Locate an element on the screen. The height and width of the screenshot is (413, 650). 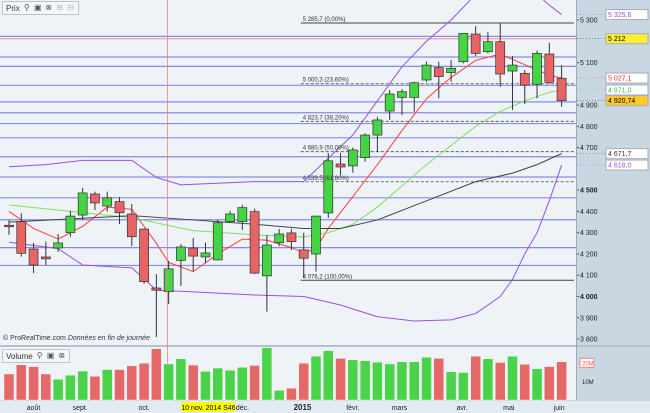
price-badge-label: 5 027,1 is located at coordinates (619, 79).